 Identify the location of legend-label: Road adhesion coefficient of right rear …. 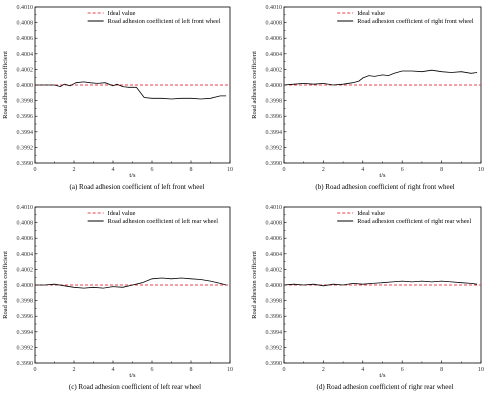
(414, 221).